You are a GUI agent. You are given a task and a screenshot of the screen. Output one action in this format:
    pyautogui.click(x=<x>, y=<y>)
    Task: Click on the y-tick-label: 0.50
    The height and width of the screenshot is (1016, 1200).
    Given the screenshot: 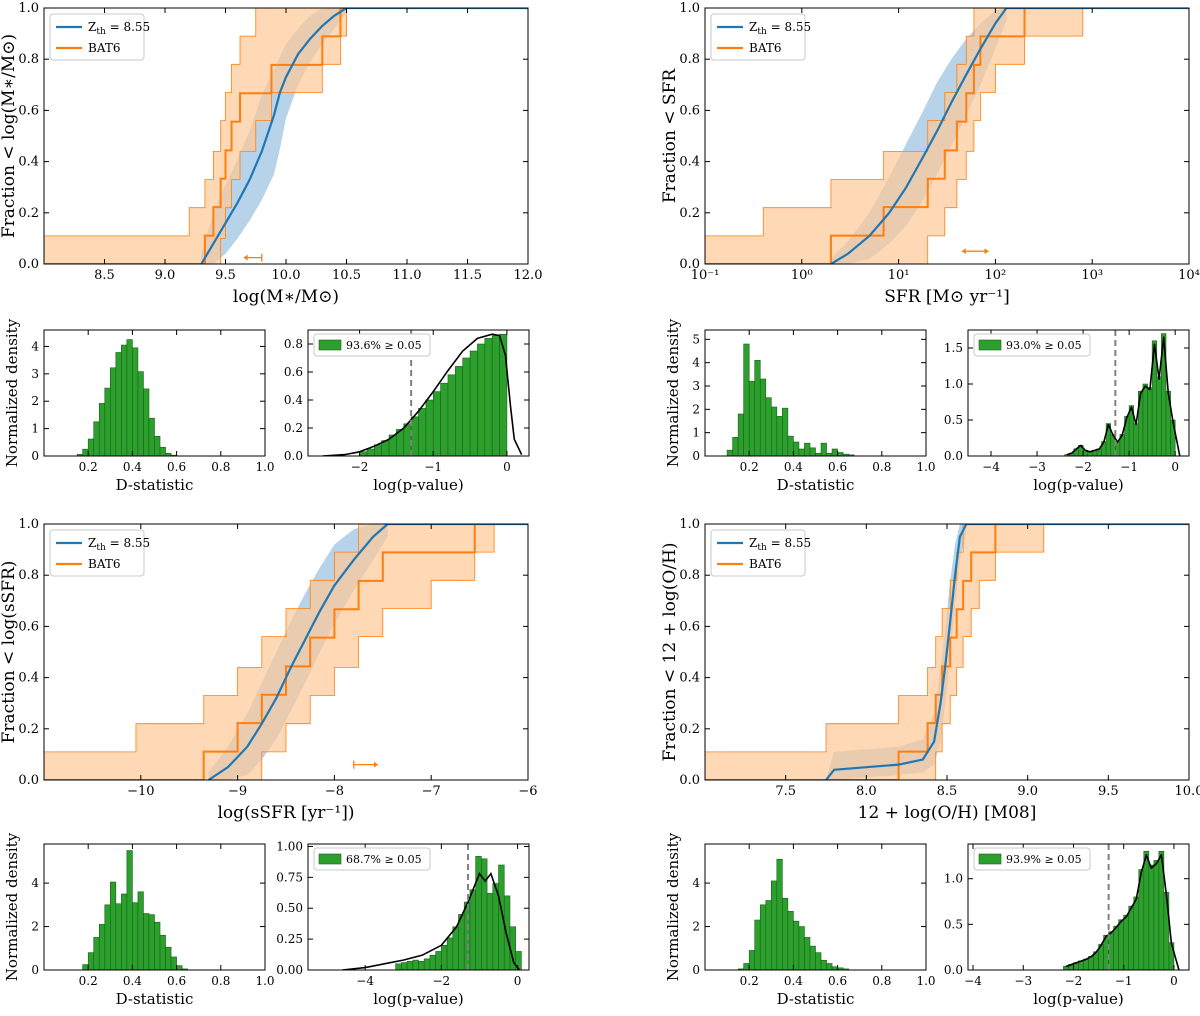 What is the action you would take?
    pyautogui.click(x=289, y=908)
    